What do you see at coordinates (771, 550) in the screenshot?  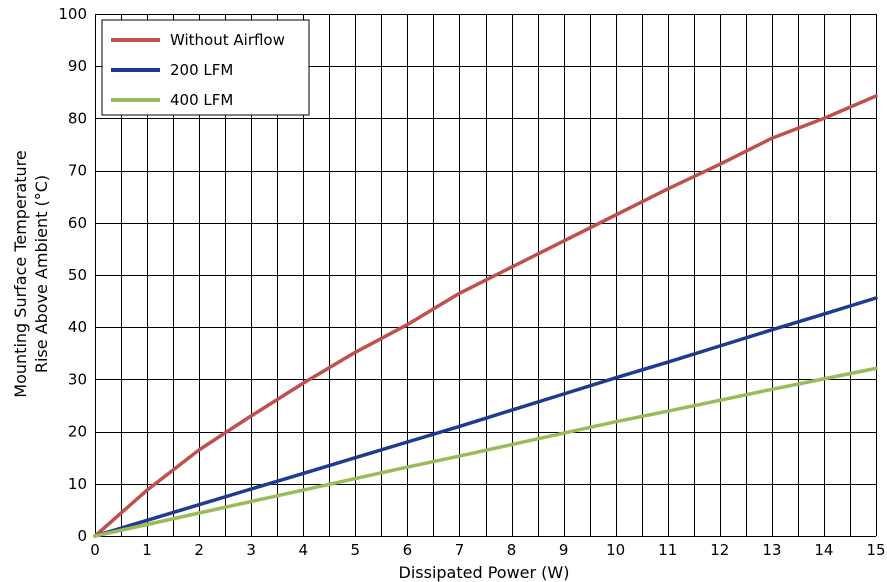 I see `x-tick-label: 13` at bounding box center [771, 550].